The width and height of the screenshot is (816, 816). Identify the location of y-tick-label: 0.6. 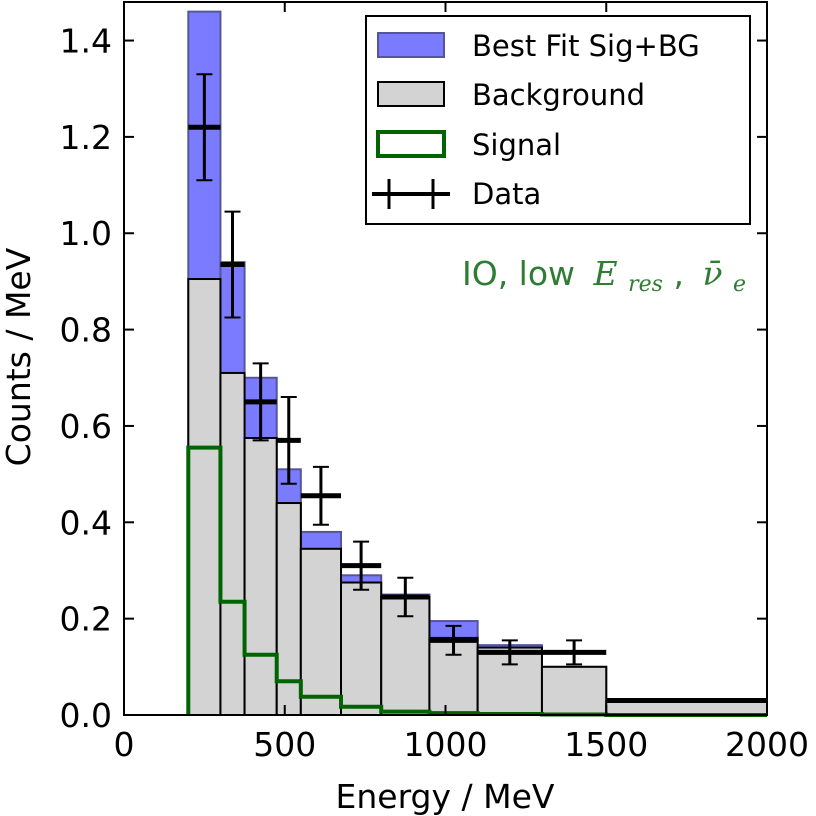
(86, 426).